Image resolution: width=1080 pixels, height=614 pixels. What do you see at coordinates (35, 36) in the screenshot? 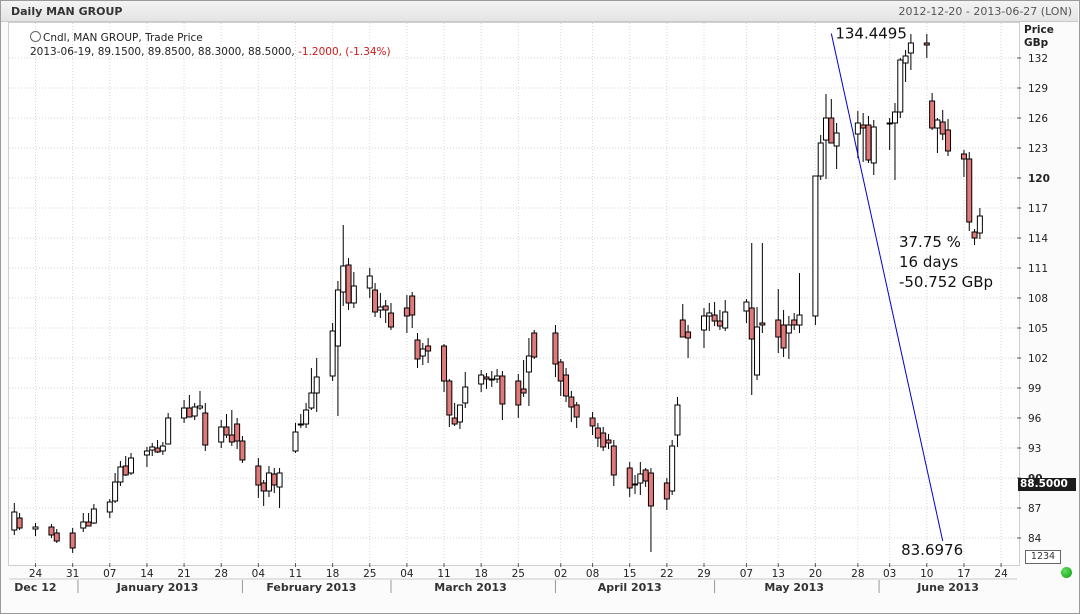
I see `candle-icon` at bounding box center [35, 36].